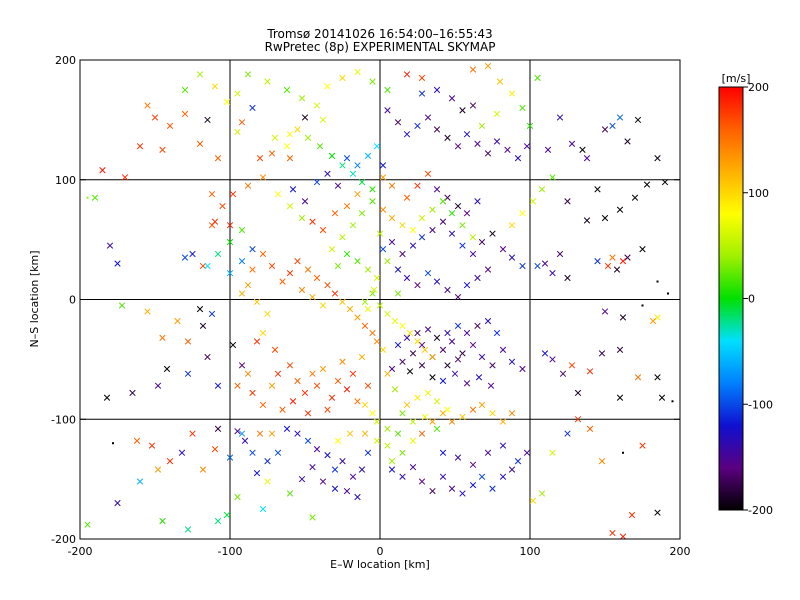 The image size is (800, 600). What do you see at coordinates (87, 197) in the screenshot?
I see `point-dot` at bounding box center [87, 197].